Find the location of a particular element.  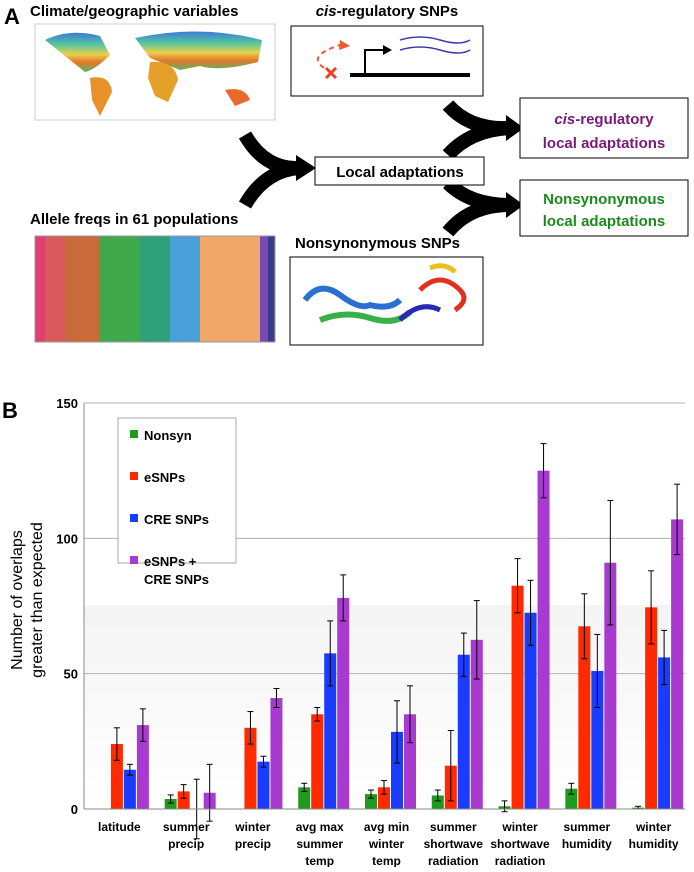

x-tick-label: avg min winter temp is located at coordinates (386, 843).